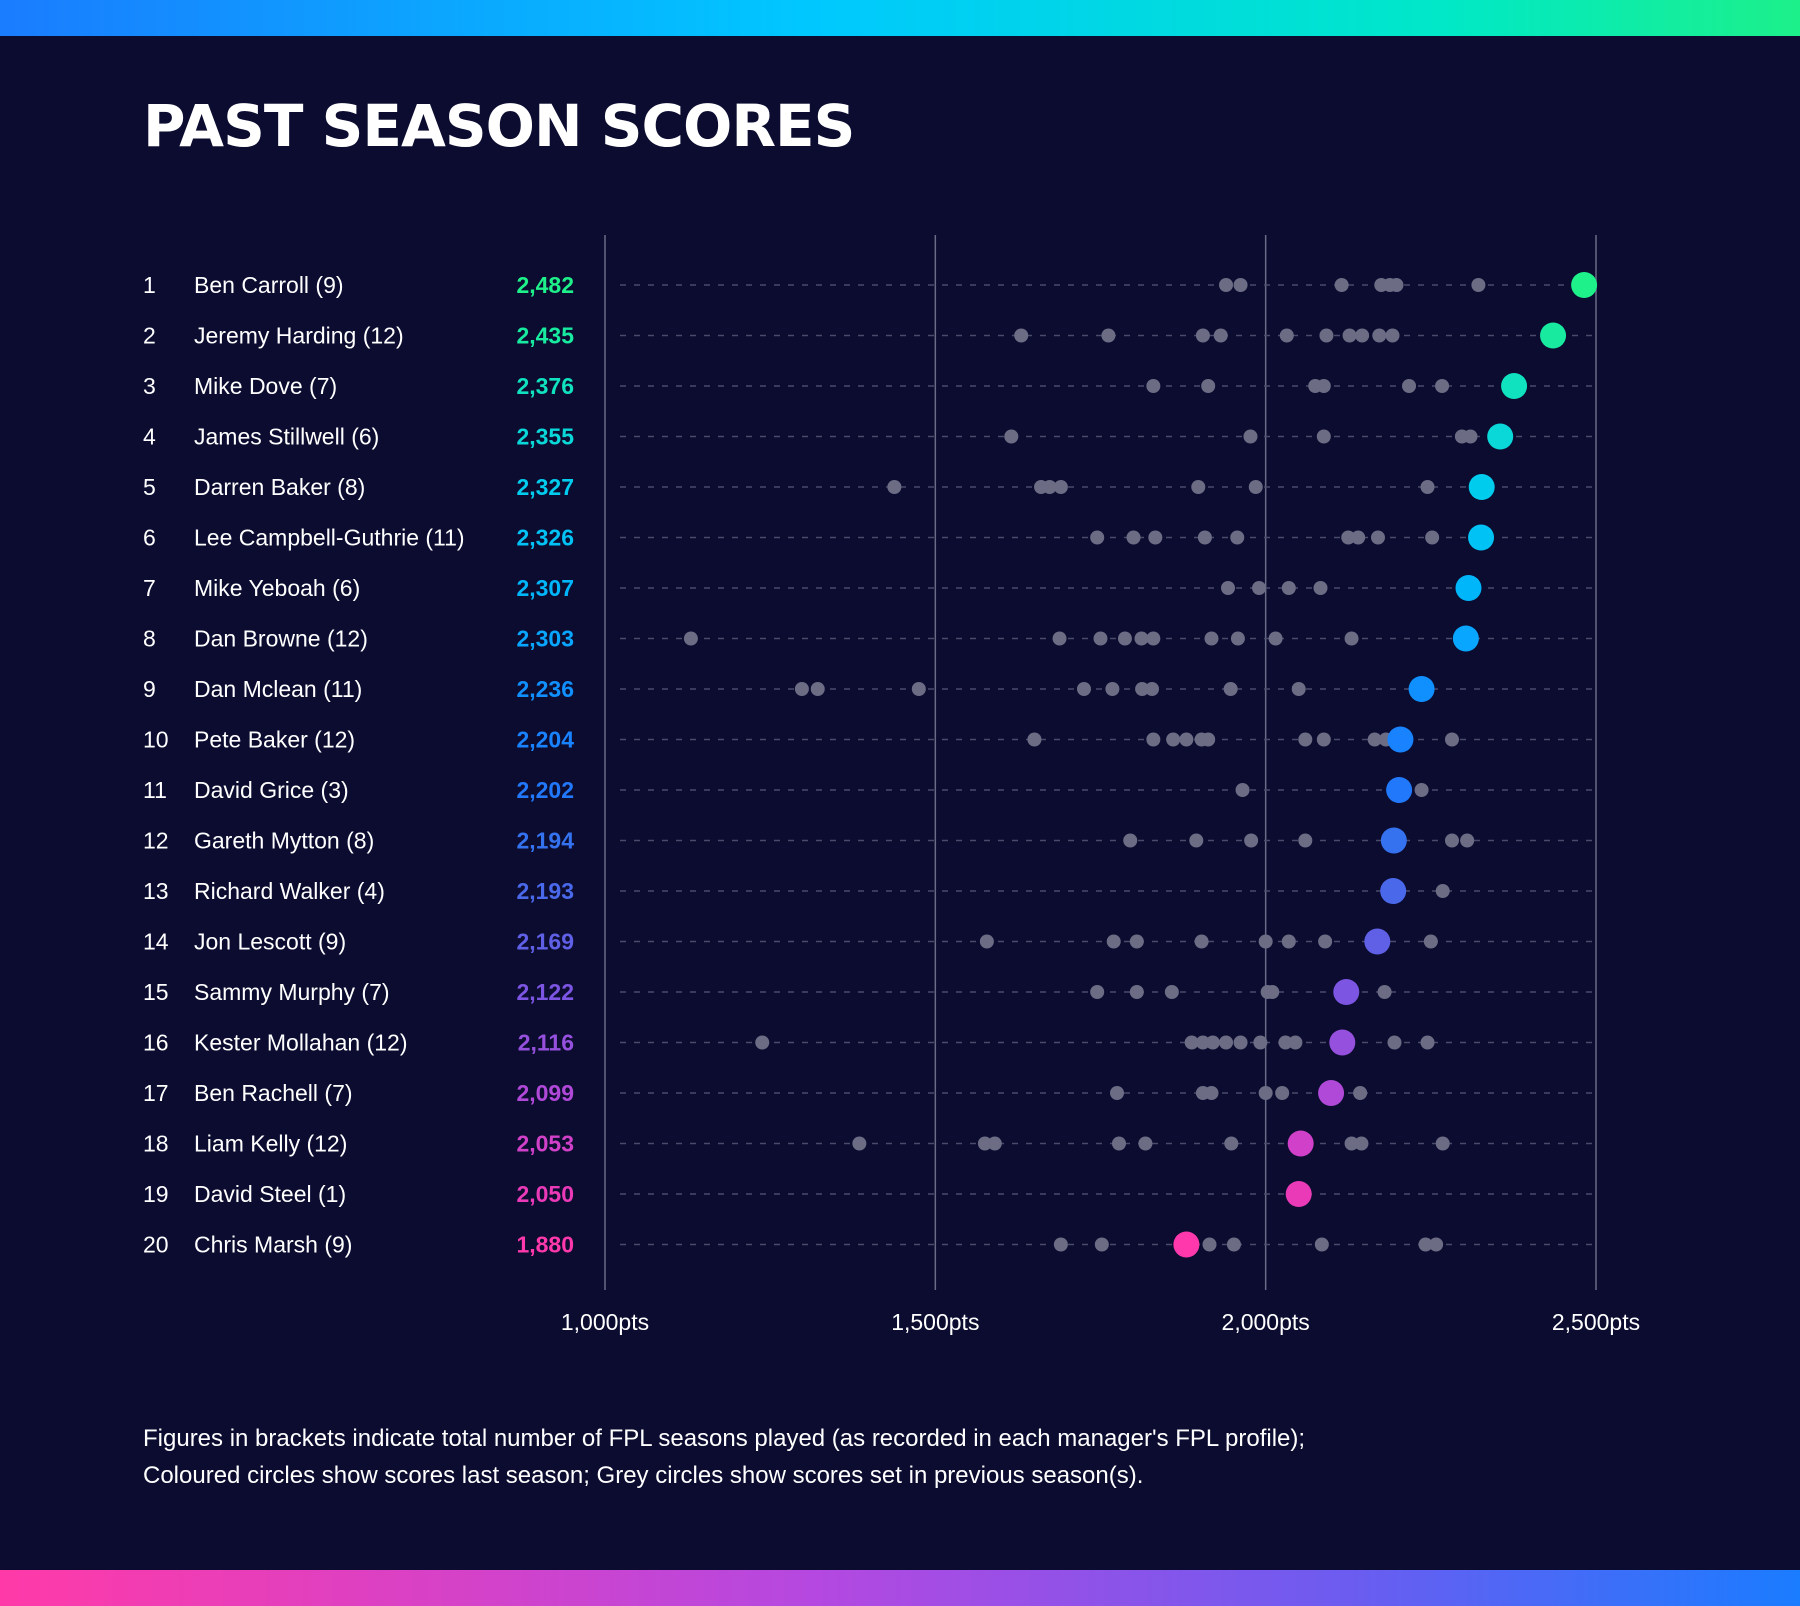  Describe the element at coordinates (870, 638) in the screenshot. I see `table-row: 8 Dan Browne (12) 2,303` at that location.